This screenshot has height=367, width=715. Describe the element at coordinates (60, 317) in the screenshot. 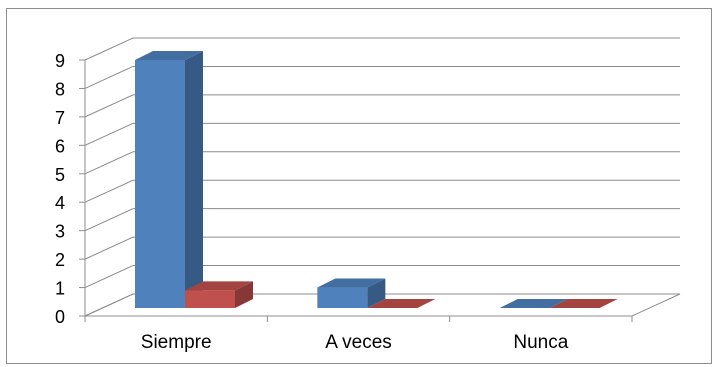

I see `y-tick-label: 0` at that location.